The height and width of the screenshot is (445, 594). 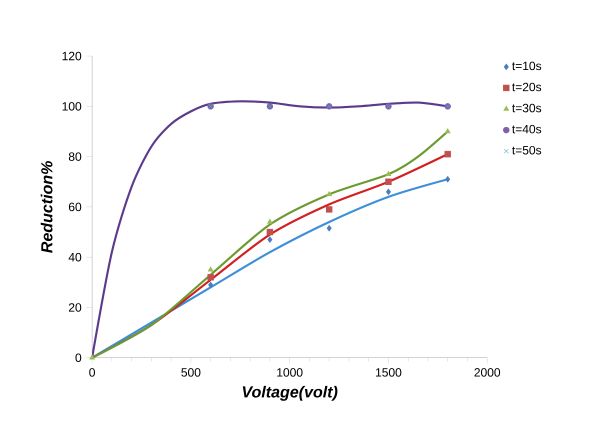 I want to click on legend-label: t=10s, so click(x=527, y=66).